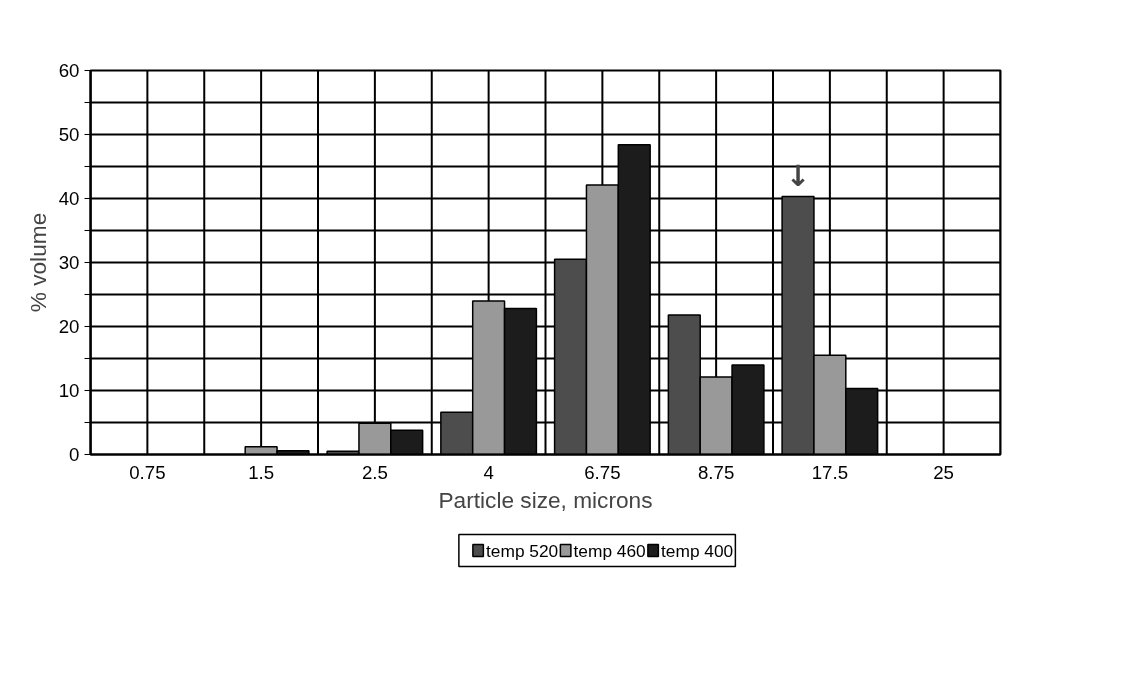  I want to click on annotation: ↓, so click(798, 175).